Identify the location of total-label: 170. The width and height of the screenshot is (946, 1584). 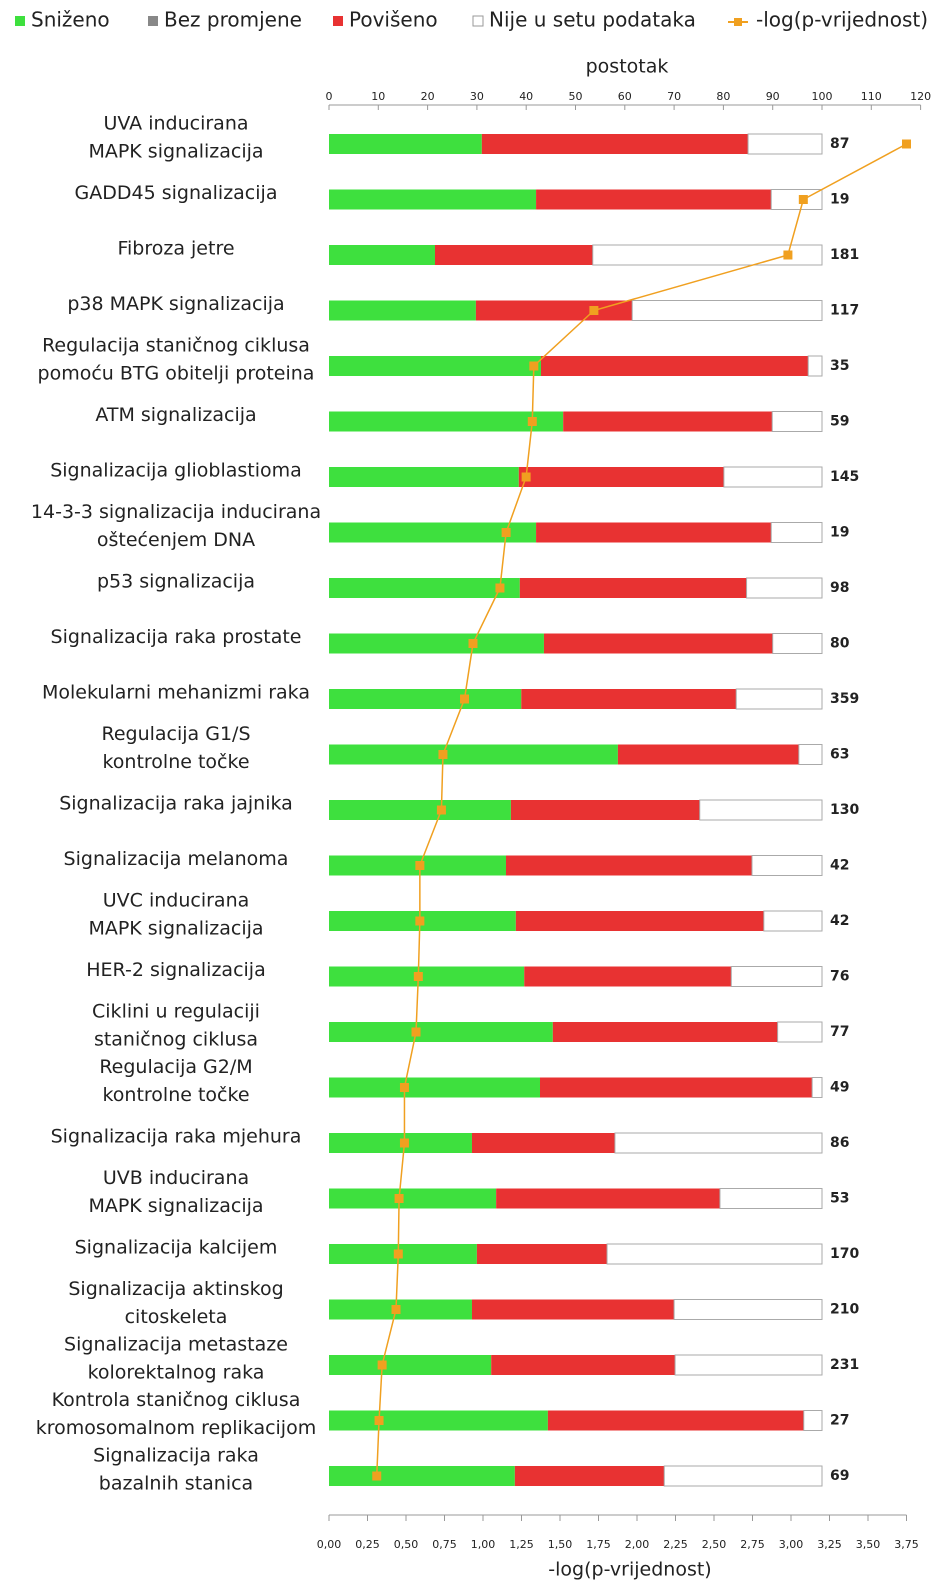
(844, 1254).